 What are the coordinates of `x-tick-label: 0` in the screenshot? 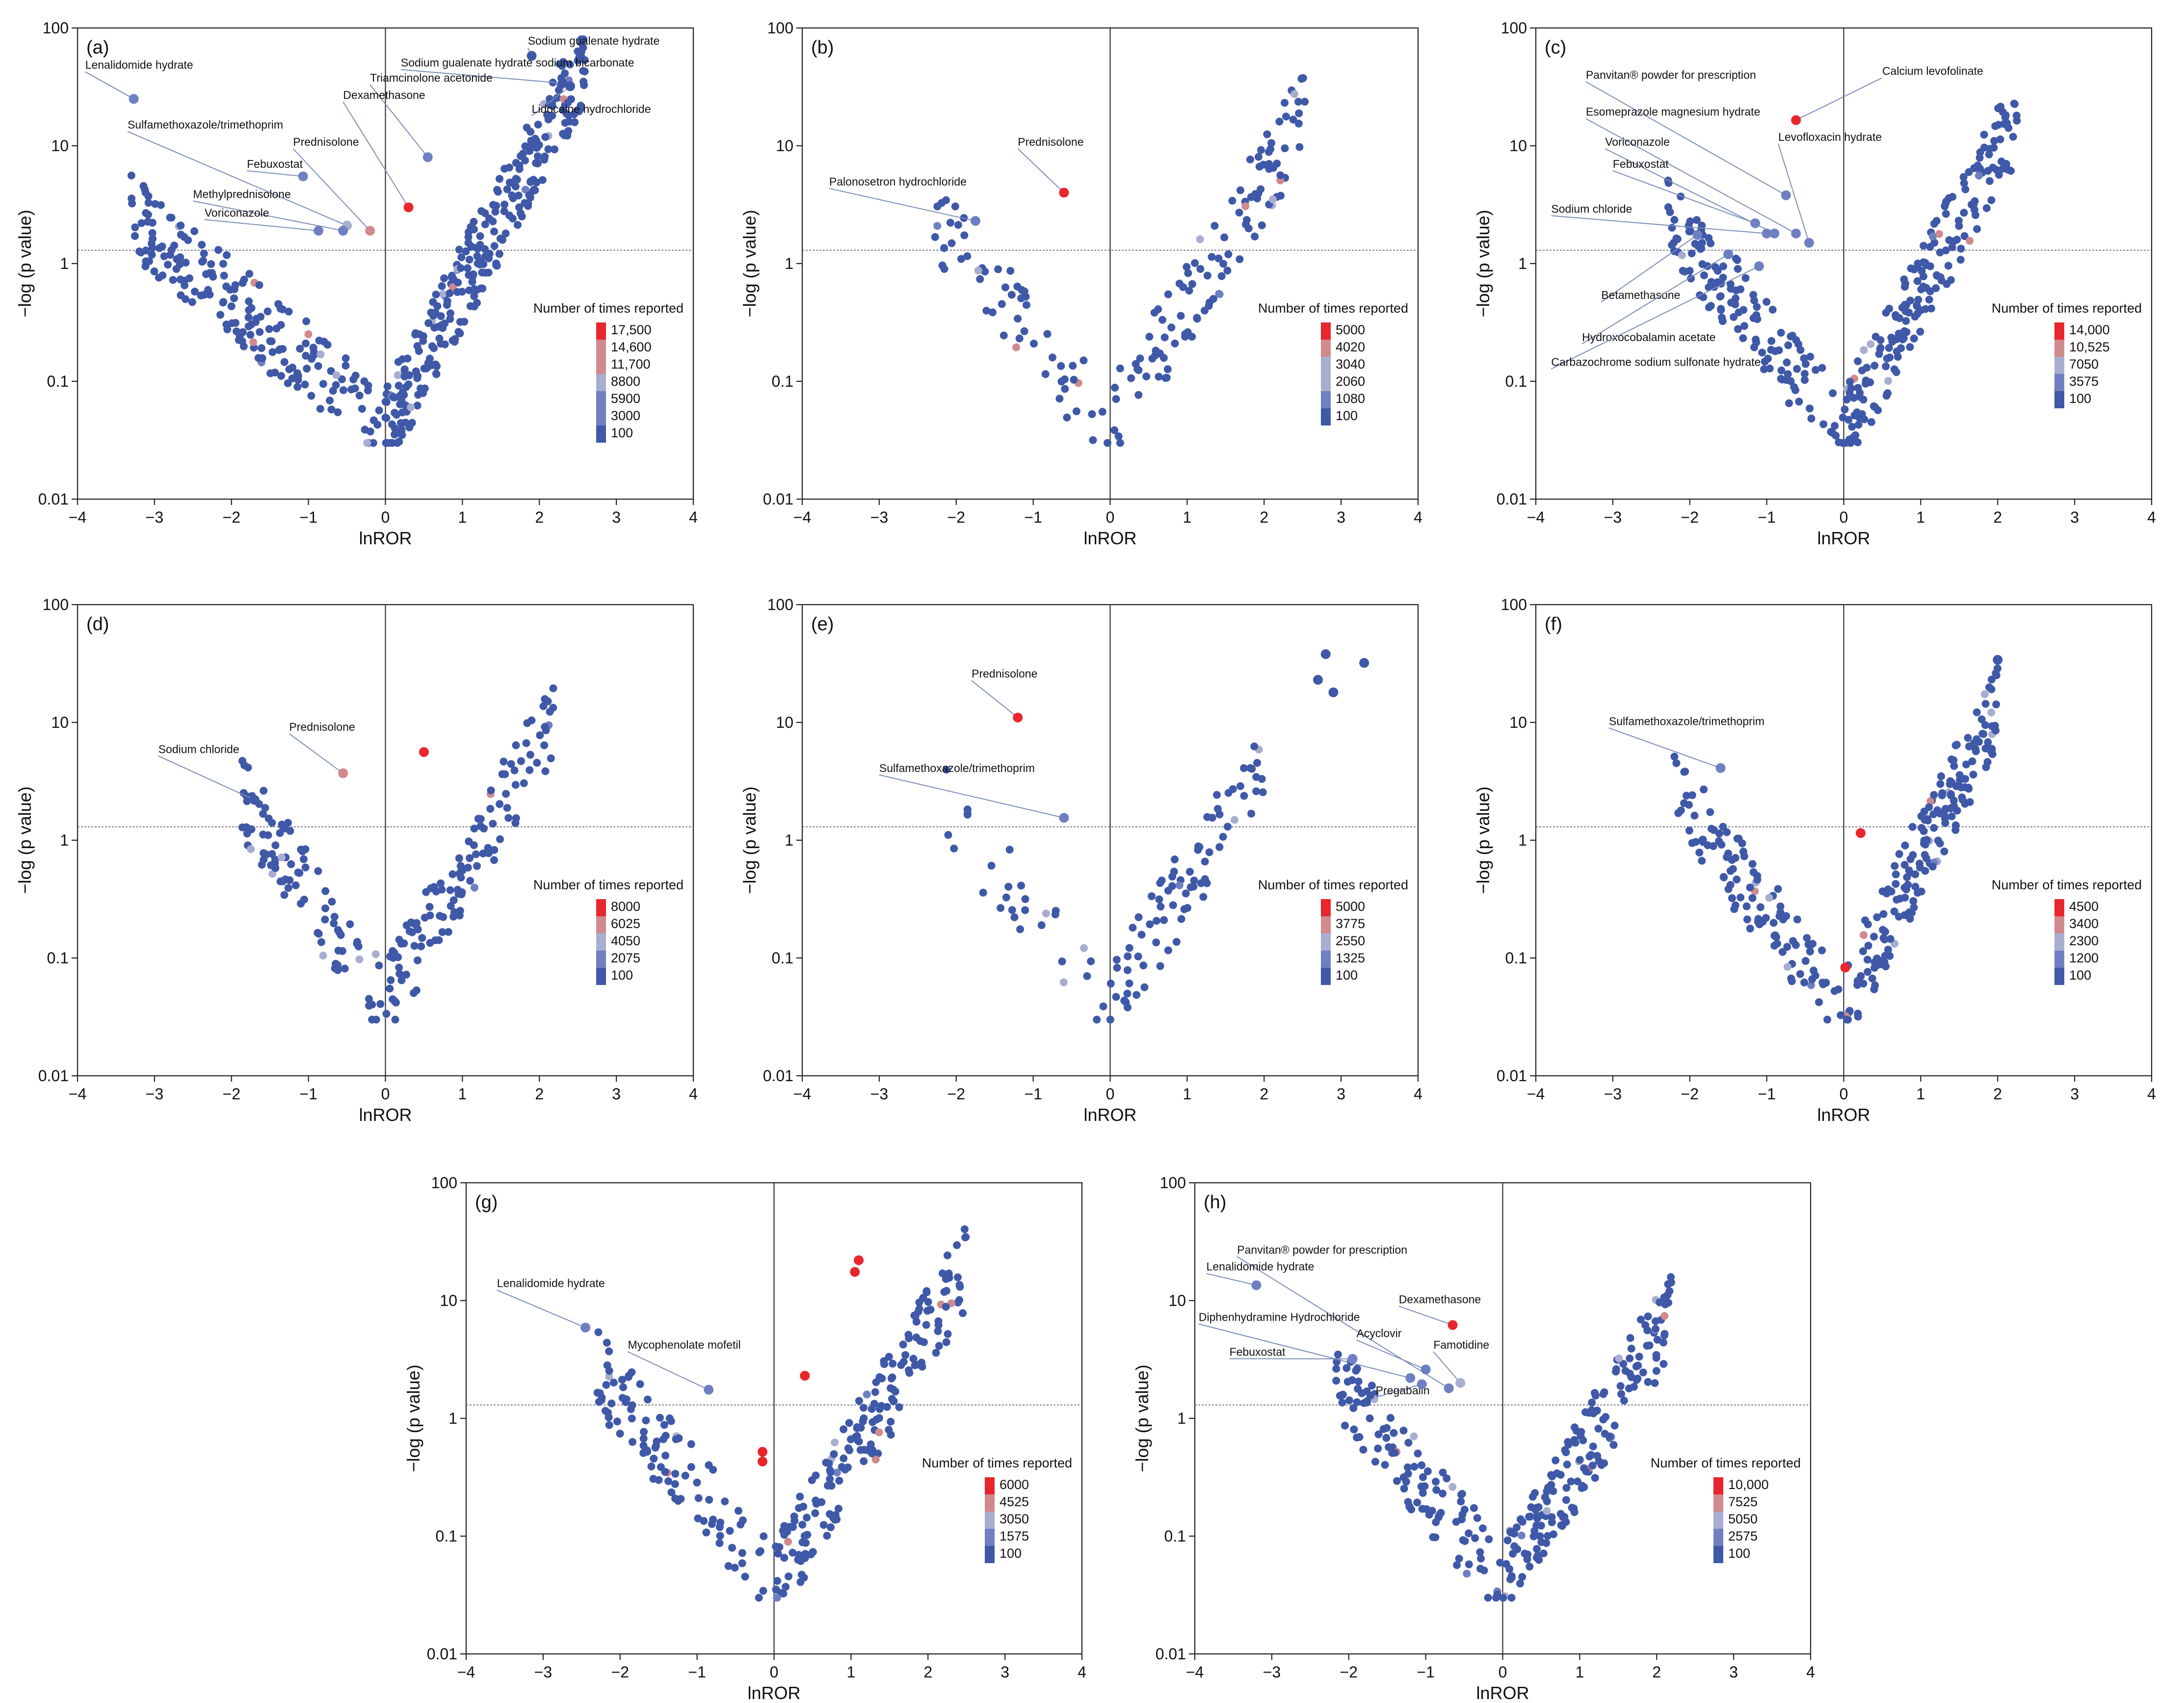 It's located at (774, 1672).